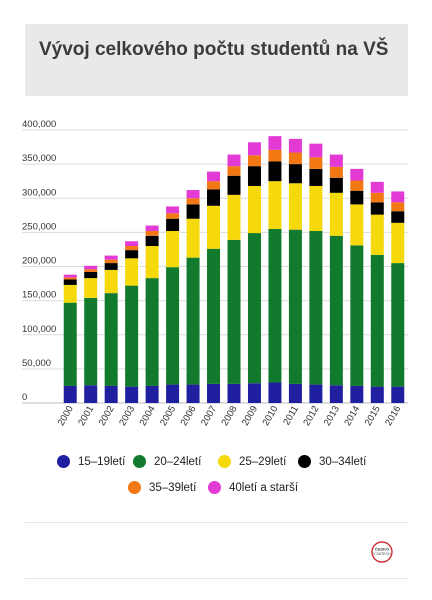 Image resolution: width=432 pixels, height=600 pixels. Describe the element at coordinates (148, 416) in the screenshot. I see `x-tick-label: 2004` at that location.